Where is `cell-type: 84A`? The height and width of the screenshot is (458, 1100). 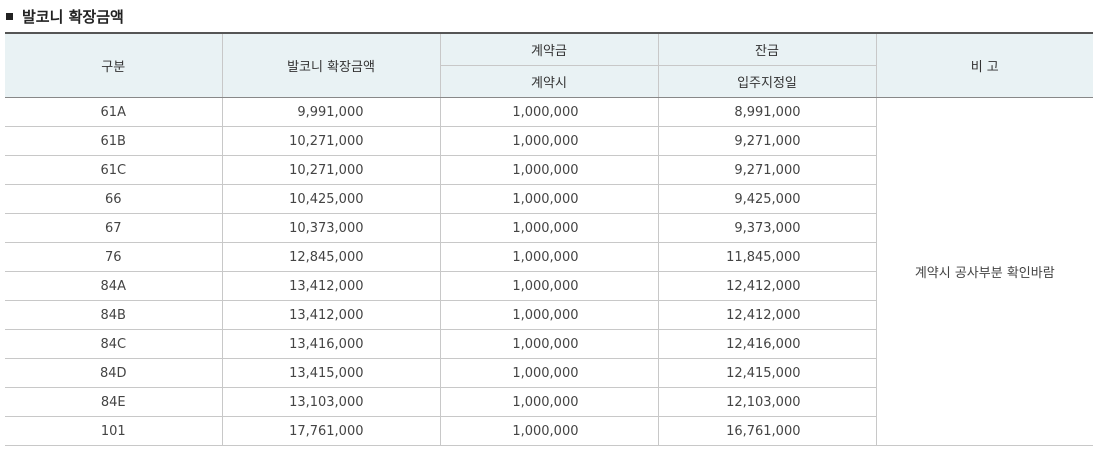
cell-type: 84A is located at coordinates (114, 286).